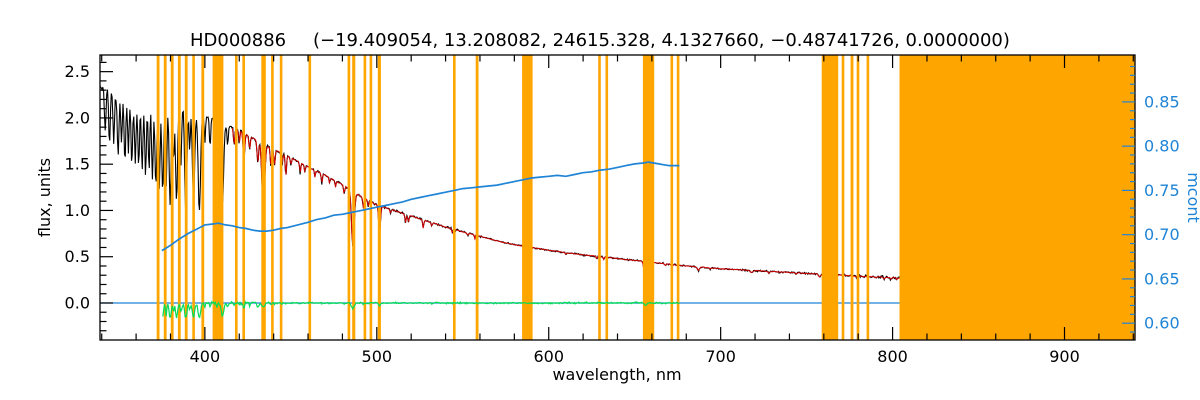 The width and height of the screenshot is (1200, 400). What do you see at coordinates (720, 356) in the screenshot?
I see `x-tick-label: 700` at bounding box center [720, 356].